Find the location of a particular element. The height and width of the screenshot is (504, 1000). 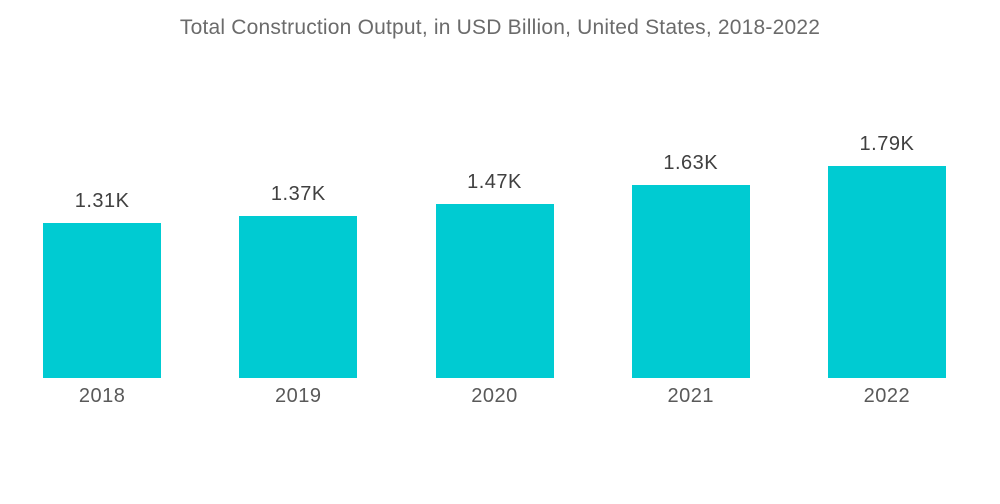

x-axis-label: 2020 is located at coordinates (494, 396).